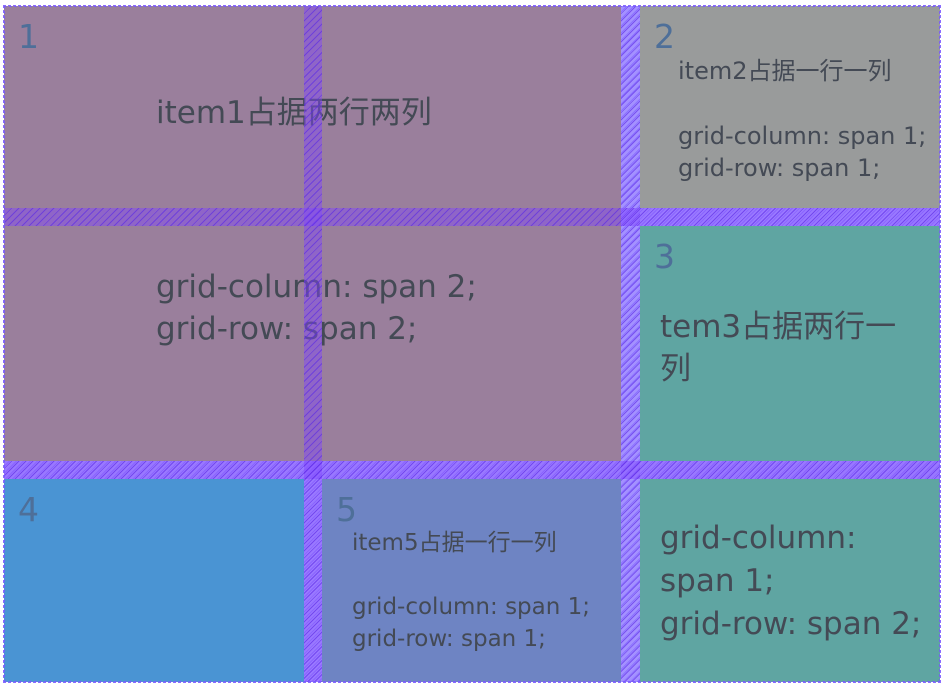  Describe the element at coordinates (785, 71) in the screenshot. I see `item-title: item2占据一行一列` at that location.